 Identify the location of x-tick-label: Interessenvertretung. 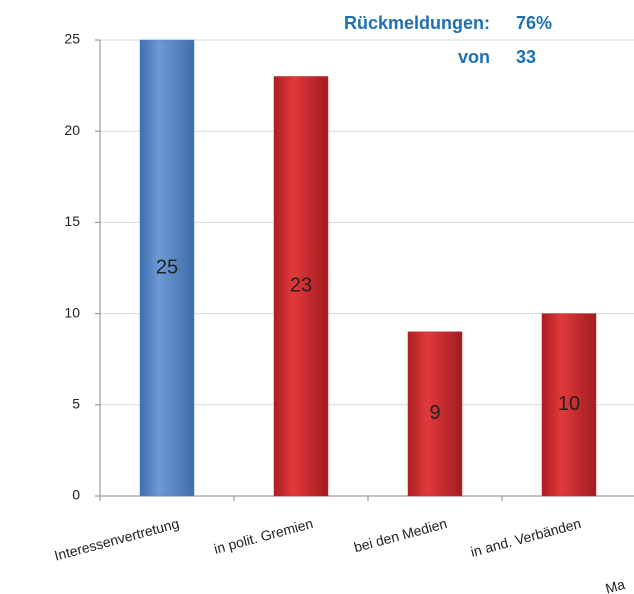
(117, 539).